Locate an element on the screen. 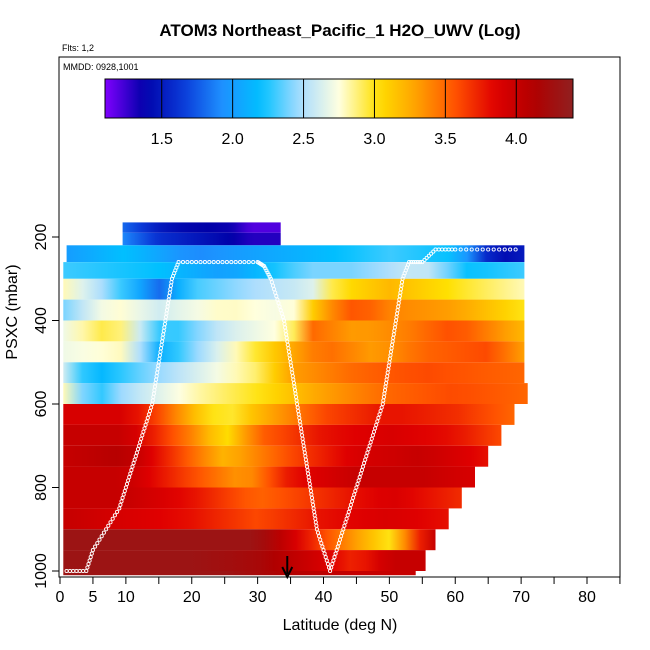 This screenshot has height=650, width=650. colorbar-tick-label: 4.0 is located at coordinates (516, 139).